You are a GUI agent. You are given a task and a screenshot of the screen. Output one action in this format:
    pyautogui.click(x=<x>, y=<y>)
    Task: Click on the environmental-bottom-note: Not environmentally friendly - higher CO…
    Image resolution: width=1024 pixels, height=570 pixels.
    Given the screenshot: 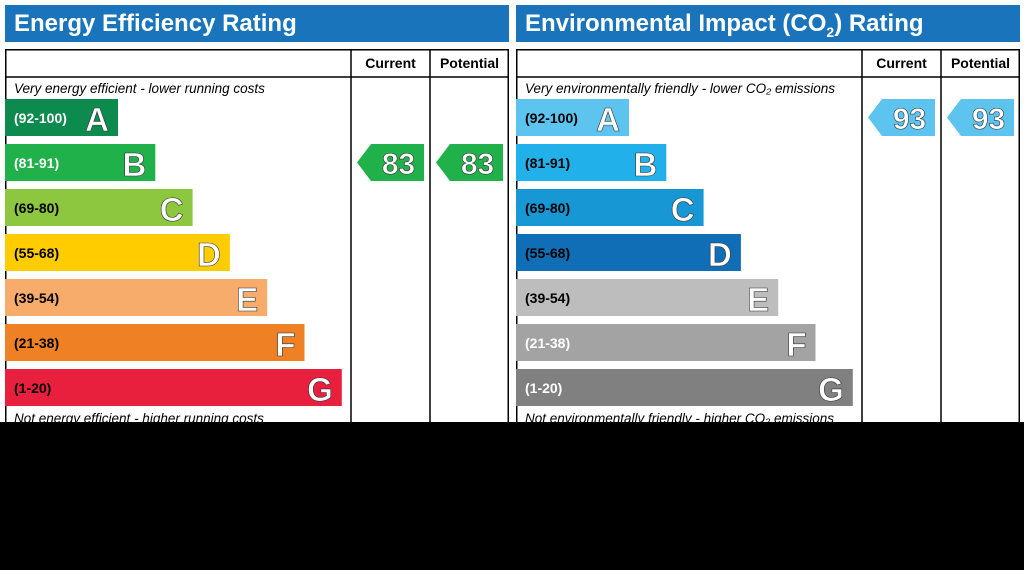 What is the action you would take?
    pyautogui.click(x=679, y=416)
    